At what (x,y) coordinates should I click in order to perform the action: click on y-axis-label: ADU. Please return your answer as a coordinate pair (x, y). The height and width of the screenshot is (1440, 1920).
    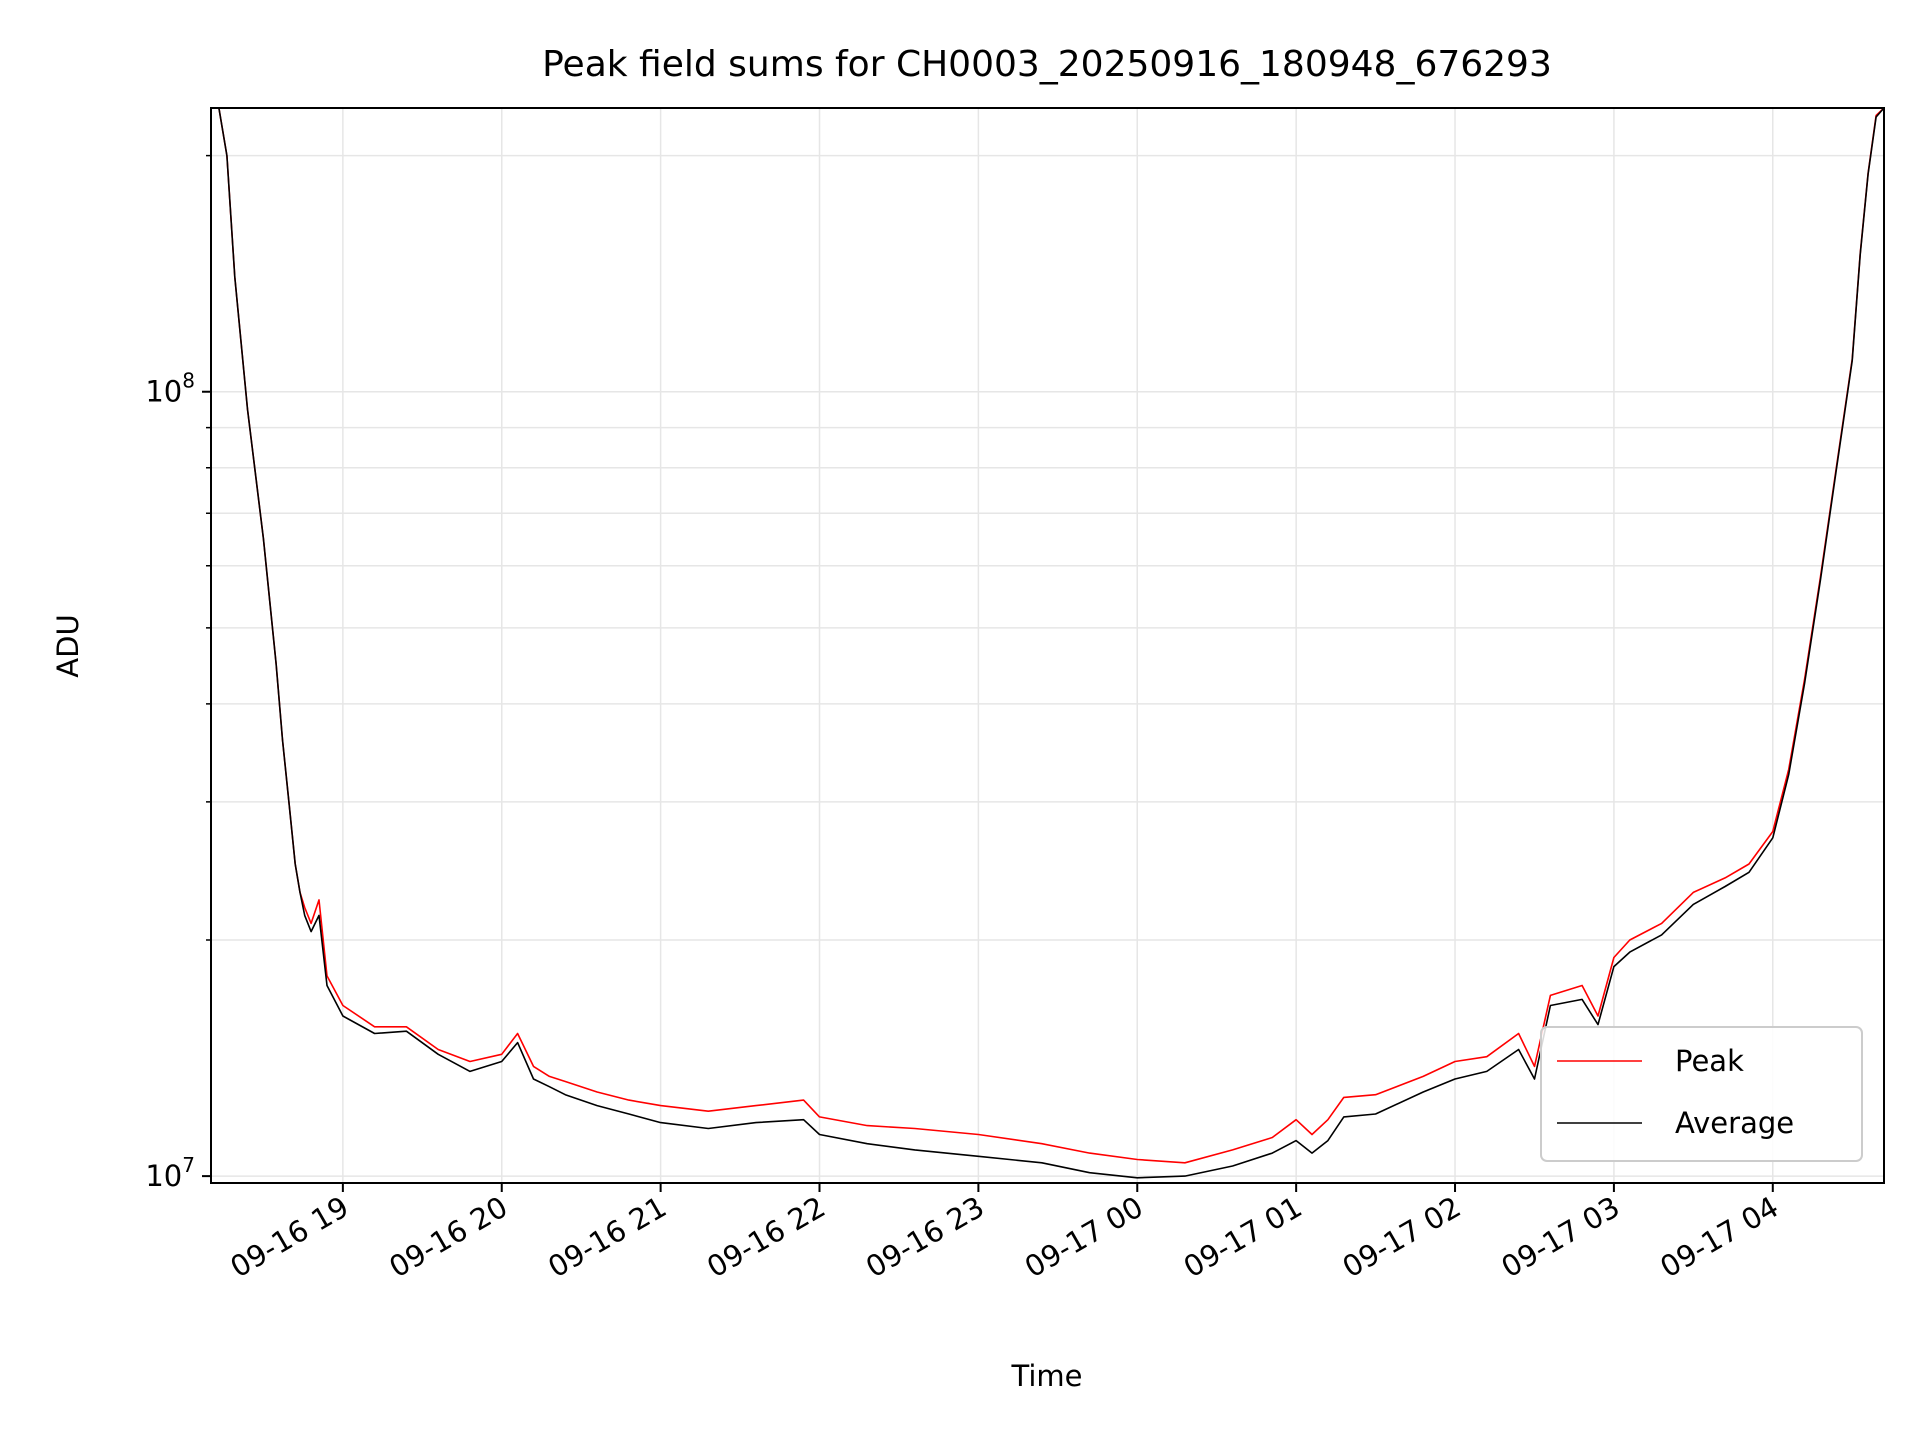
    Looking at the image, I should click on (68, 645).